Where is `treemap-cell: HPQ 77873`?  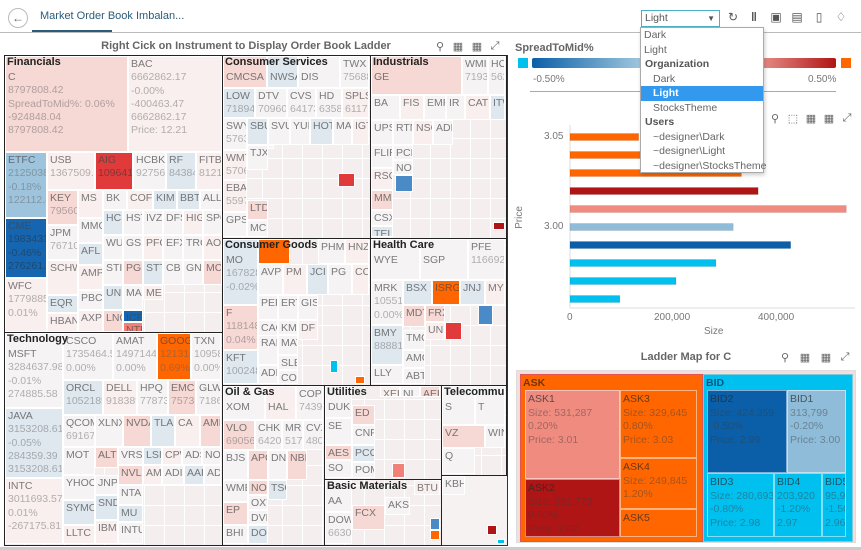 treemap-cell: HPQ 77873 is located at coordinates (152, 397).